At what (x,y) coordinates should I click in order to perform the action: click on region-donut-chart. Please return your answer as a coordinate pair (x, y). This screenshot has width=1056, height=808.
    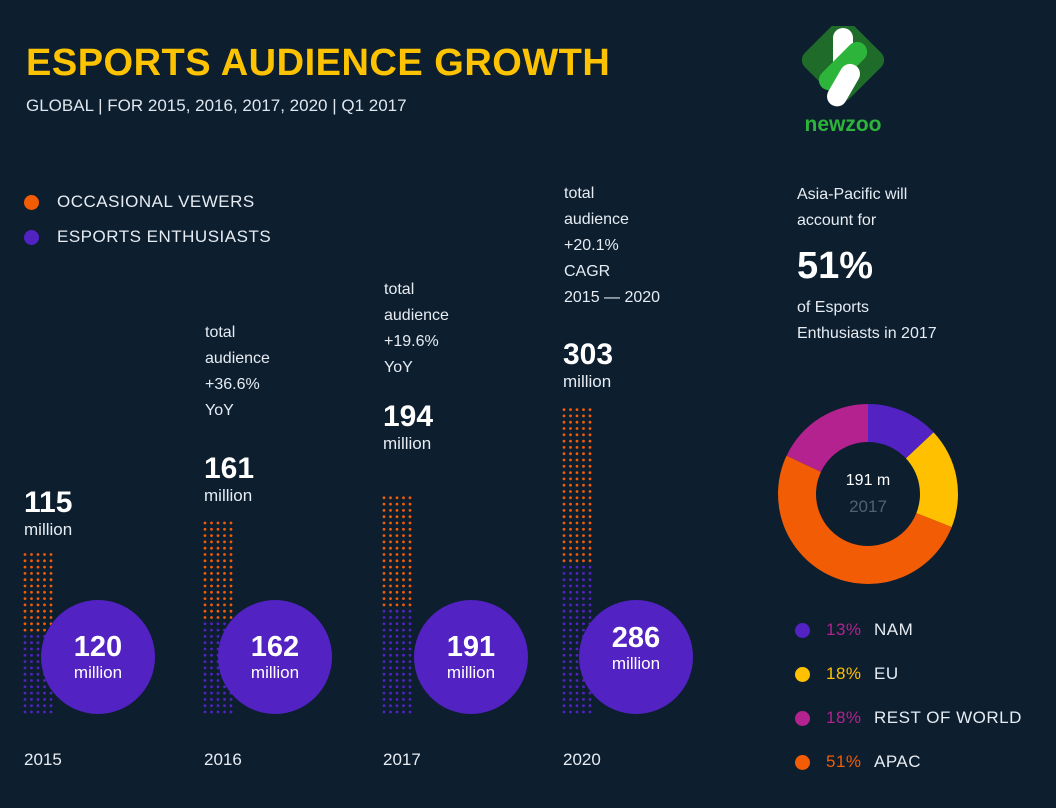
    Looking at the image, I should click on (868, 494).